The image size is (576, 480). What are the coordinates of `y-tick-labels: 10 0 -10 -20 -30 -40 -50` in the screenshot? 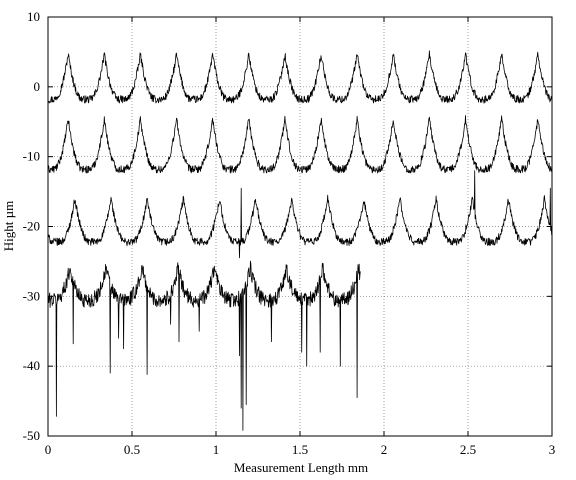 It's located at (31, 226).